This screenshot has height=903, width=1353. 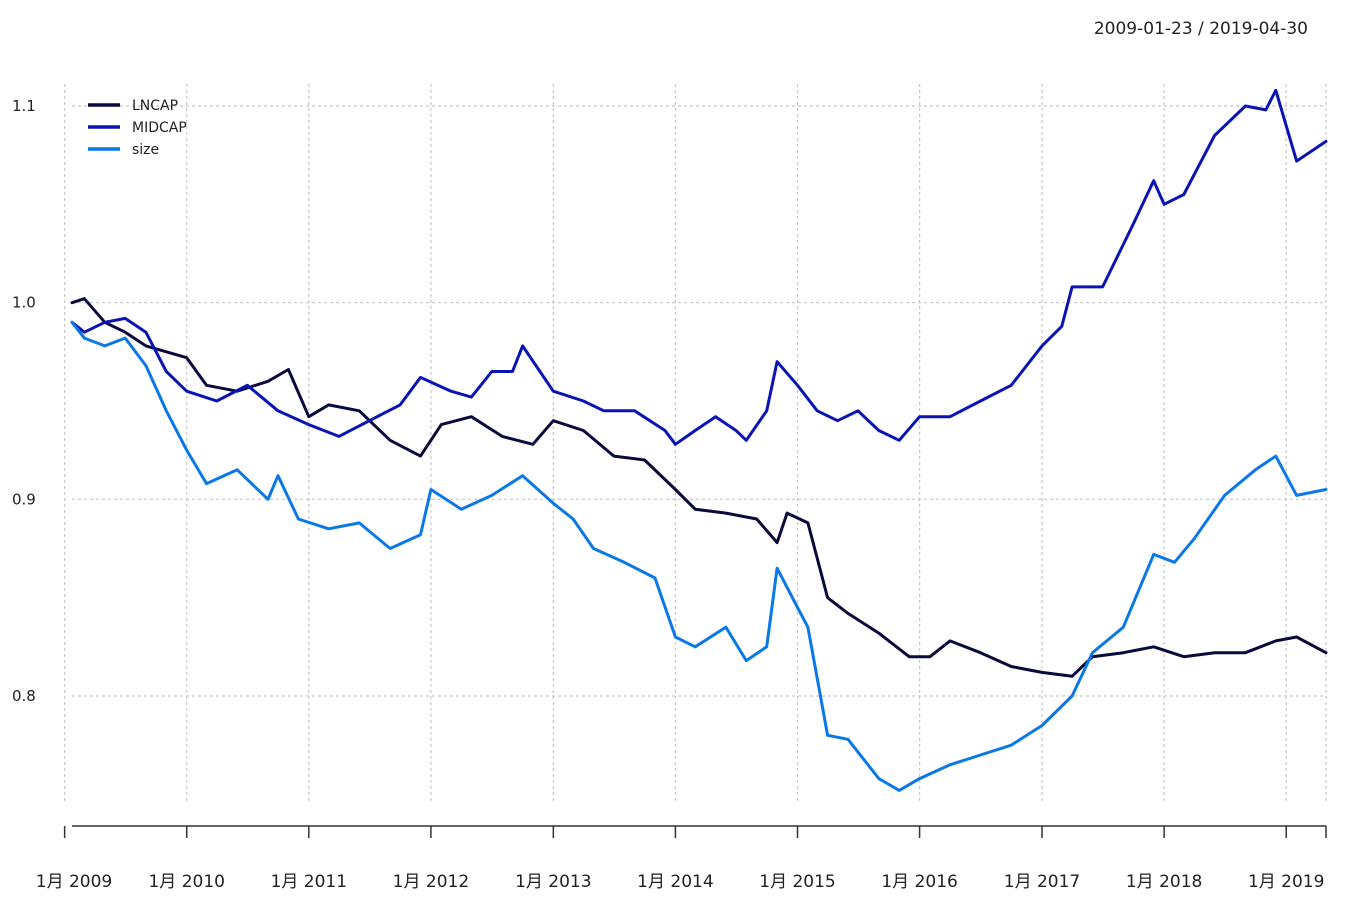 I want to click on y-tick-label: 1.1, so click(x=24, y=106).